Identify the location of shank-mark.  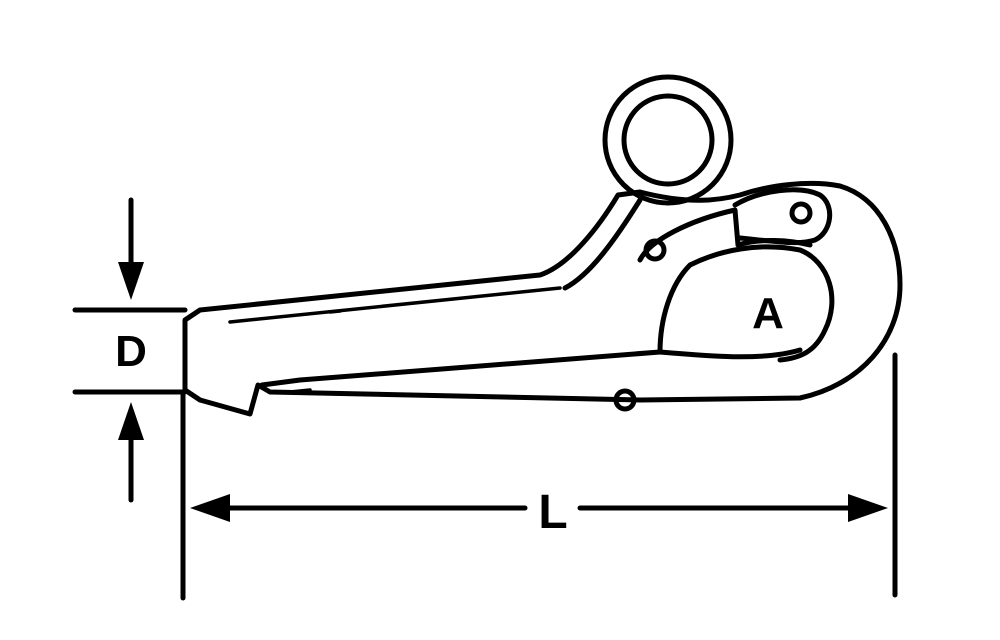
(335, 311).